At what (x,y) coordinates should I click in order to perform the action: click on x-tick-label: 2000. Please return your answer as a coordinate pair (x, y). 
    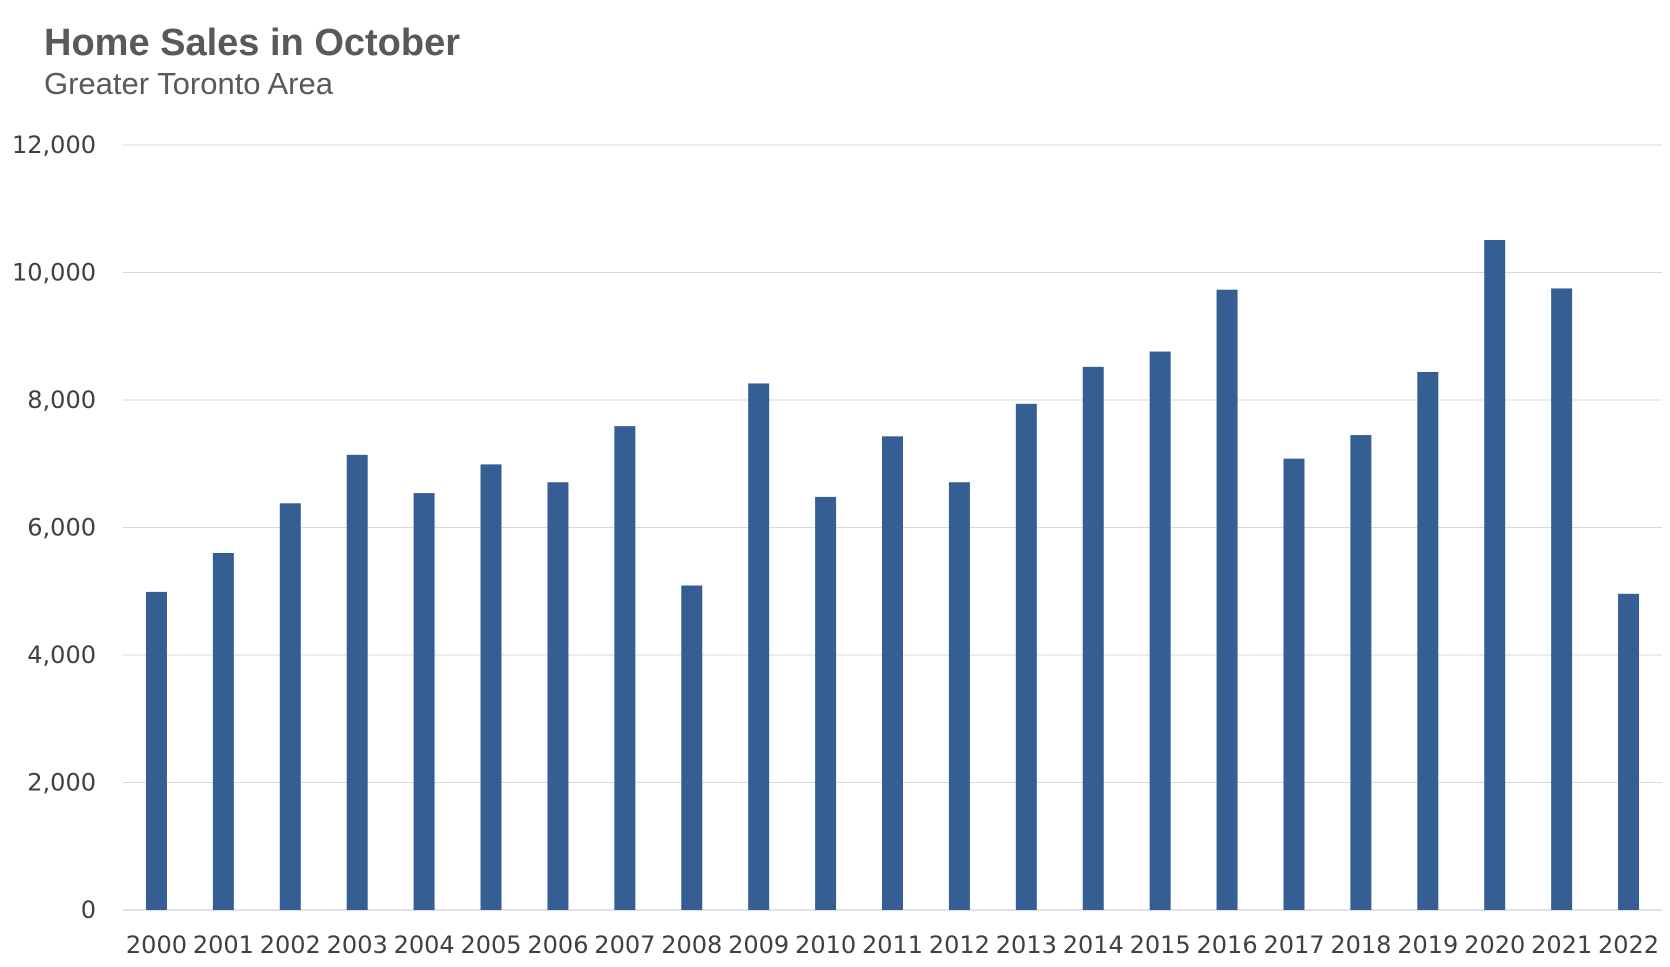
    Looking at the image, I should click on (156, 945).